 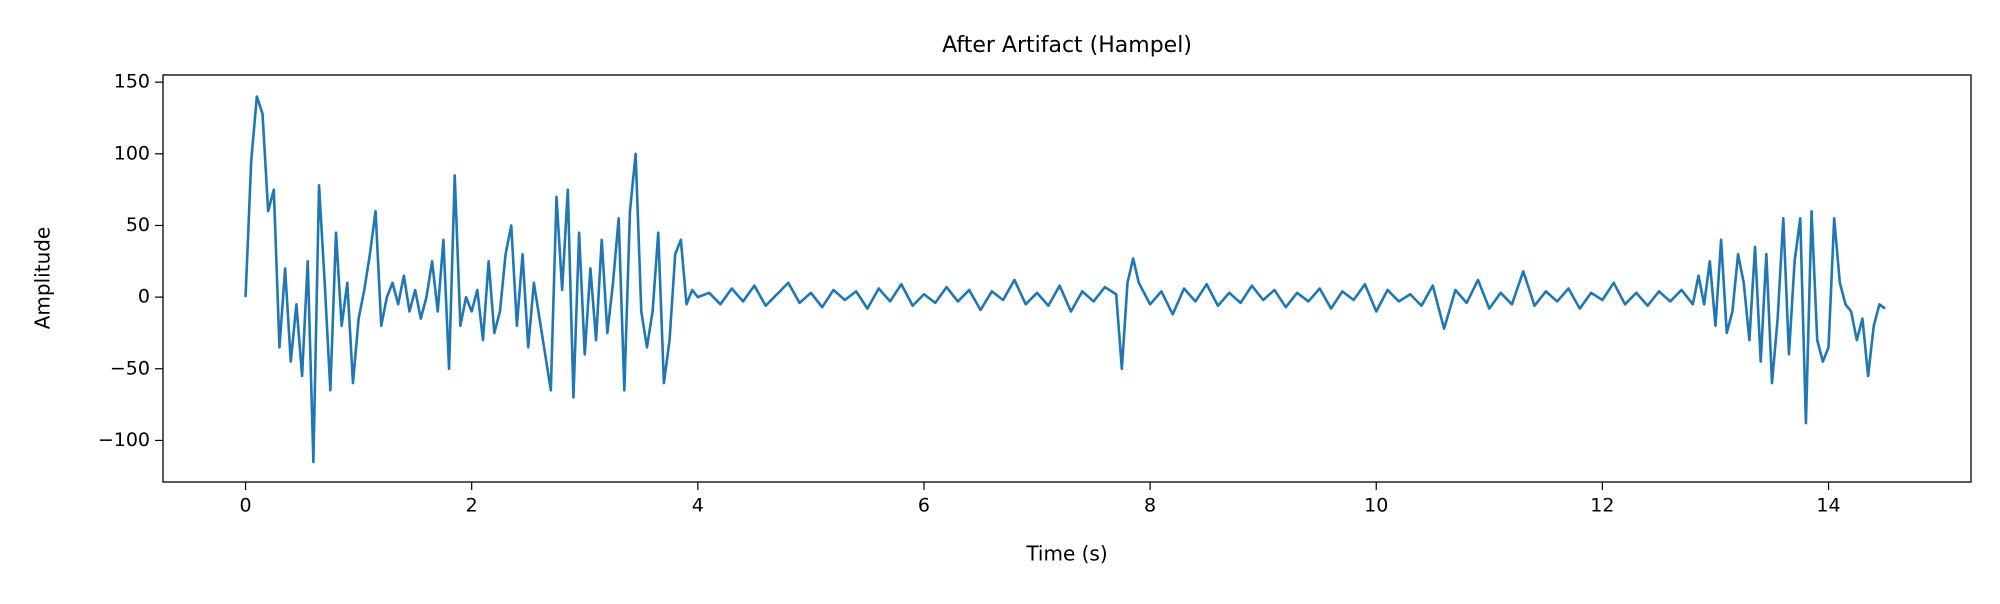 I want to click on chart-title: After Artifact (Hampel), so click(x=1067, y=45).